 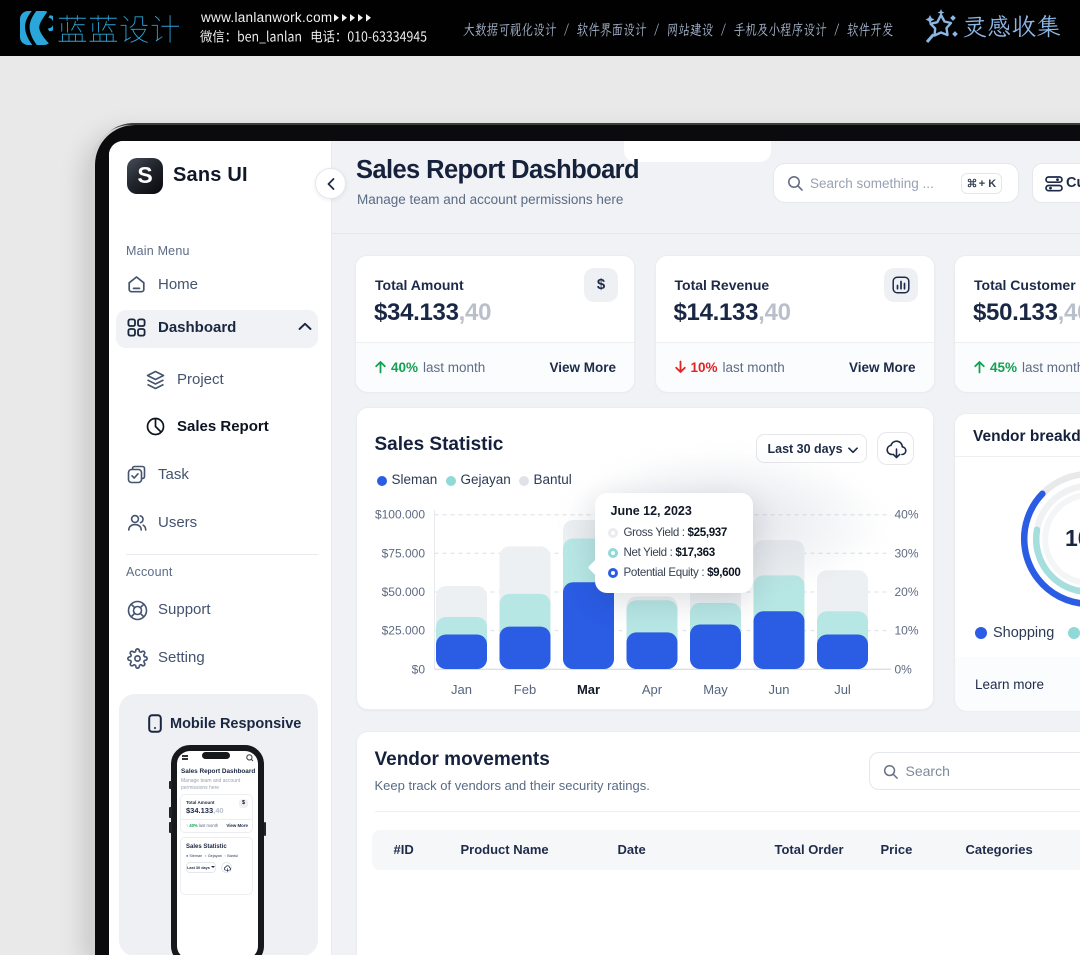 I want to click on svg-text: 20%, so click(x=906, y=592).